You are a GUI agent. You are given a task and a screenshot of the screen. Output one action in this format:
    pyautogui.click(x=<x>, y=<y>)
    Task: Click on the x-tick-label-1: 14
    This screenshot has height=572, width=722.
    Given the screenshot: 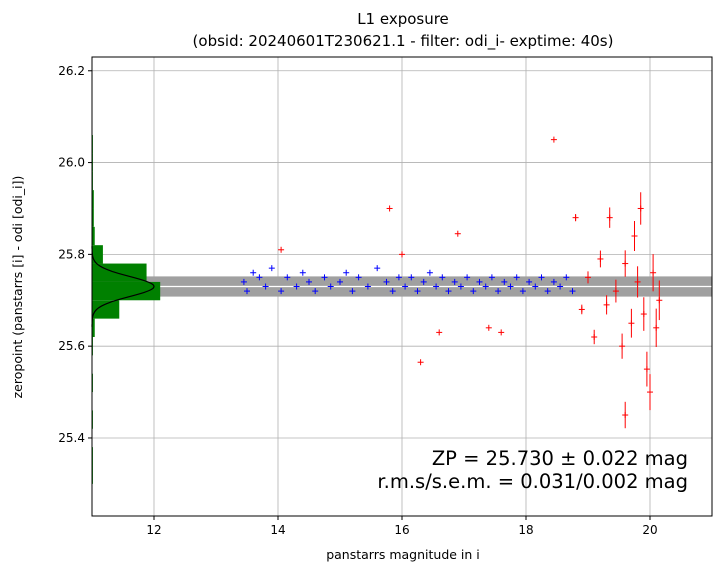 What is the action you would take?
    pyautogui.click(x=277, y=530)
    